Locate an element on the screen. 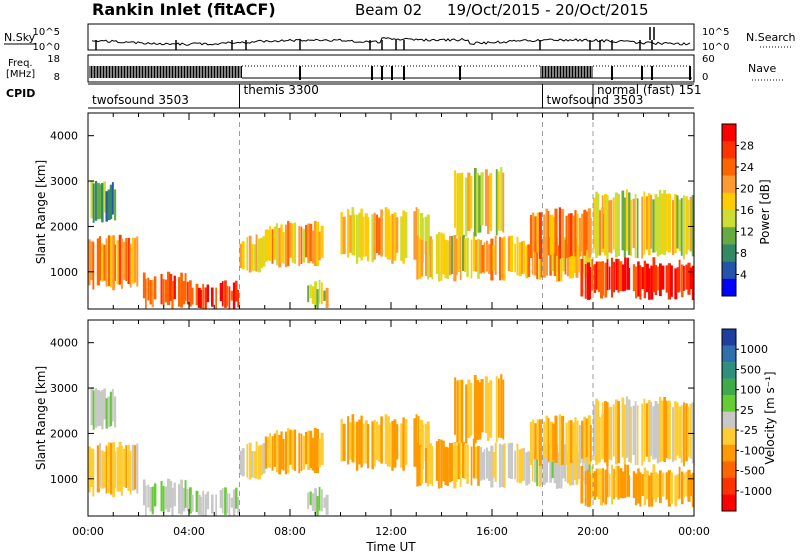  nsky-tick-bottom: 10^0 is located at coordinates (46, 47).